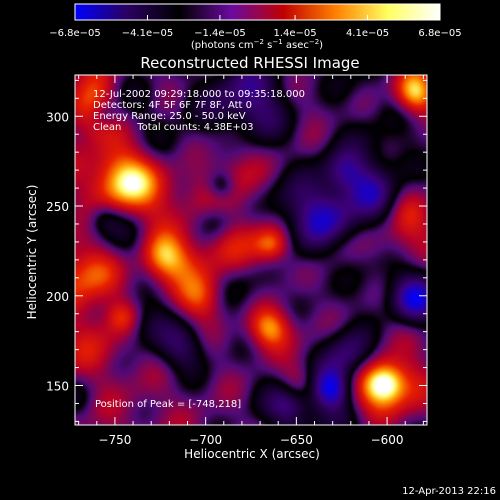  What do you see at coordinates (169, 116) in the screenshot?
I see `annotation-energy-range: Energy Range: 25.0 - 50.0 keV` at bounding box center [169, 116].